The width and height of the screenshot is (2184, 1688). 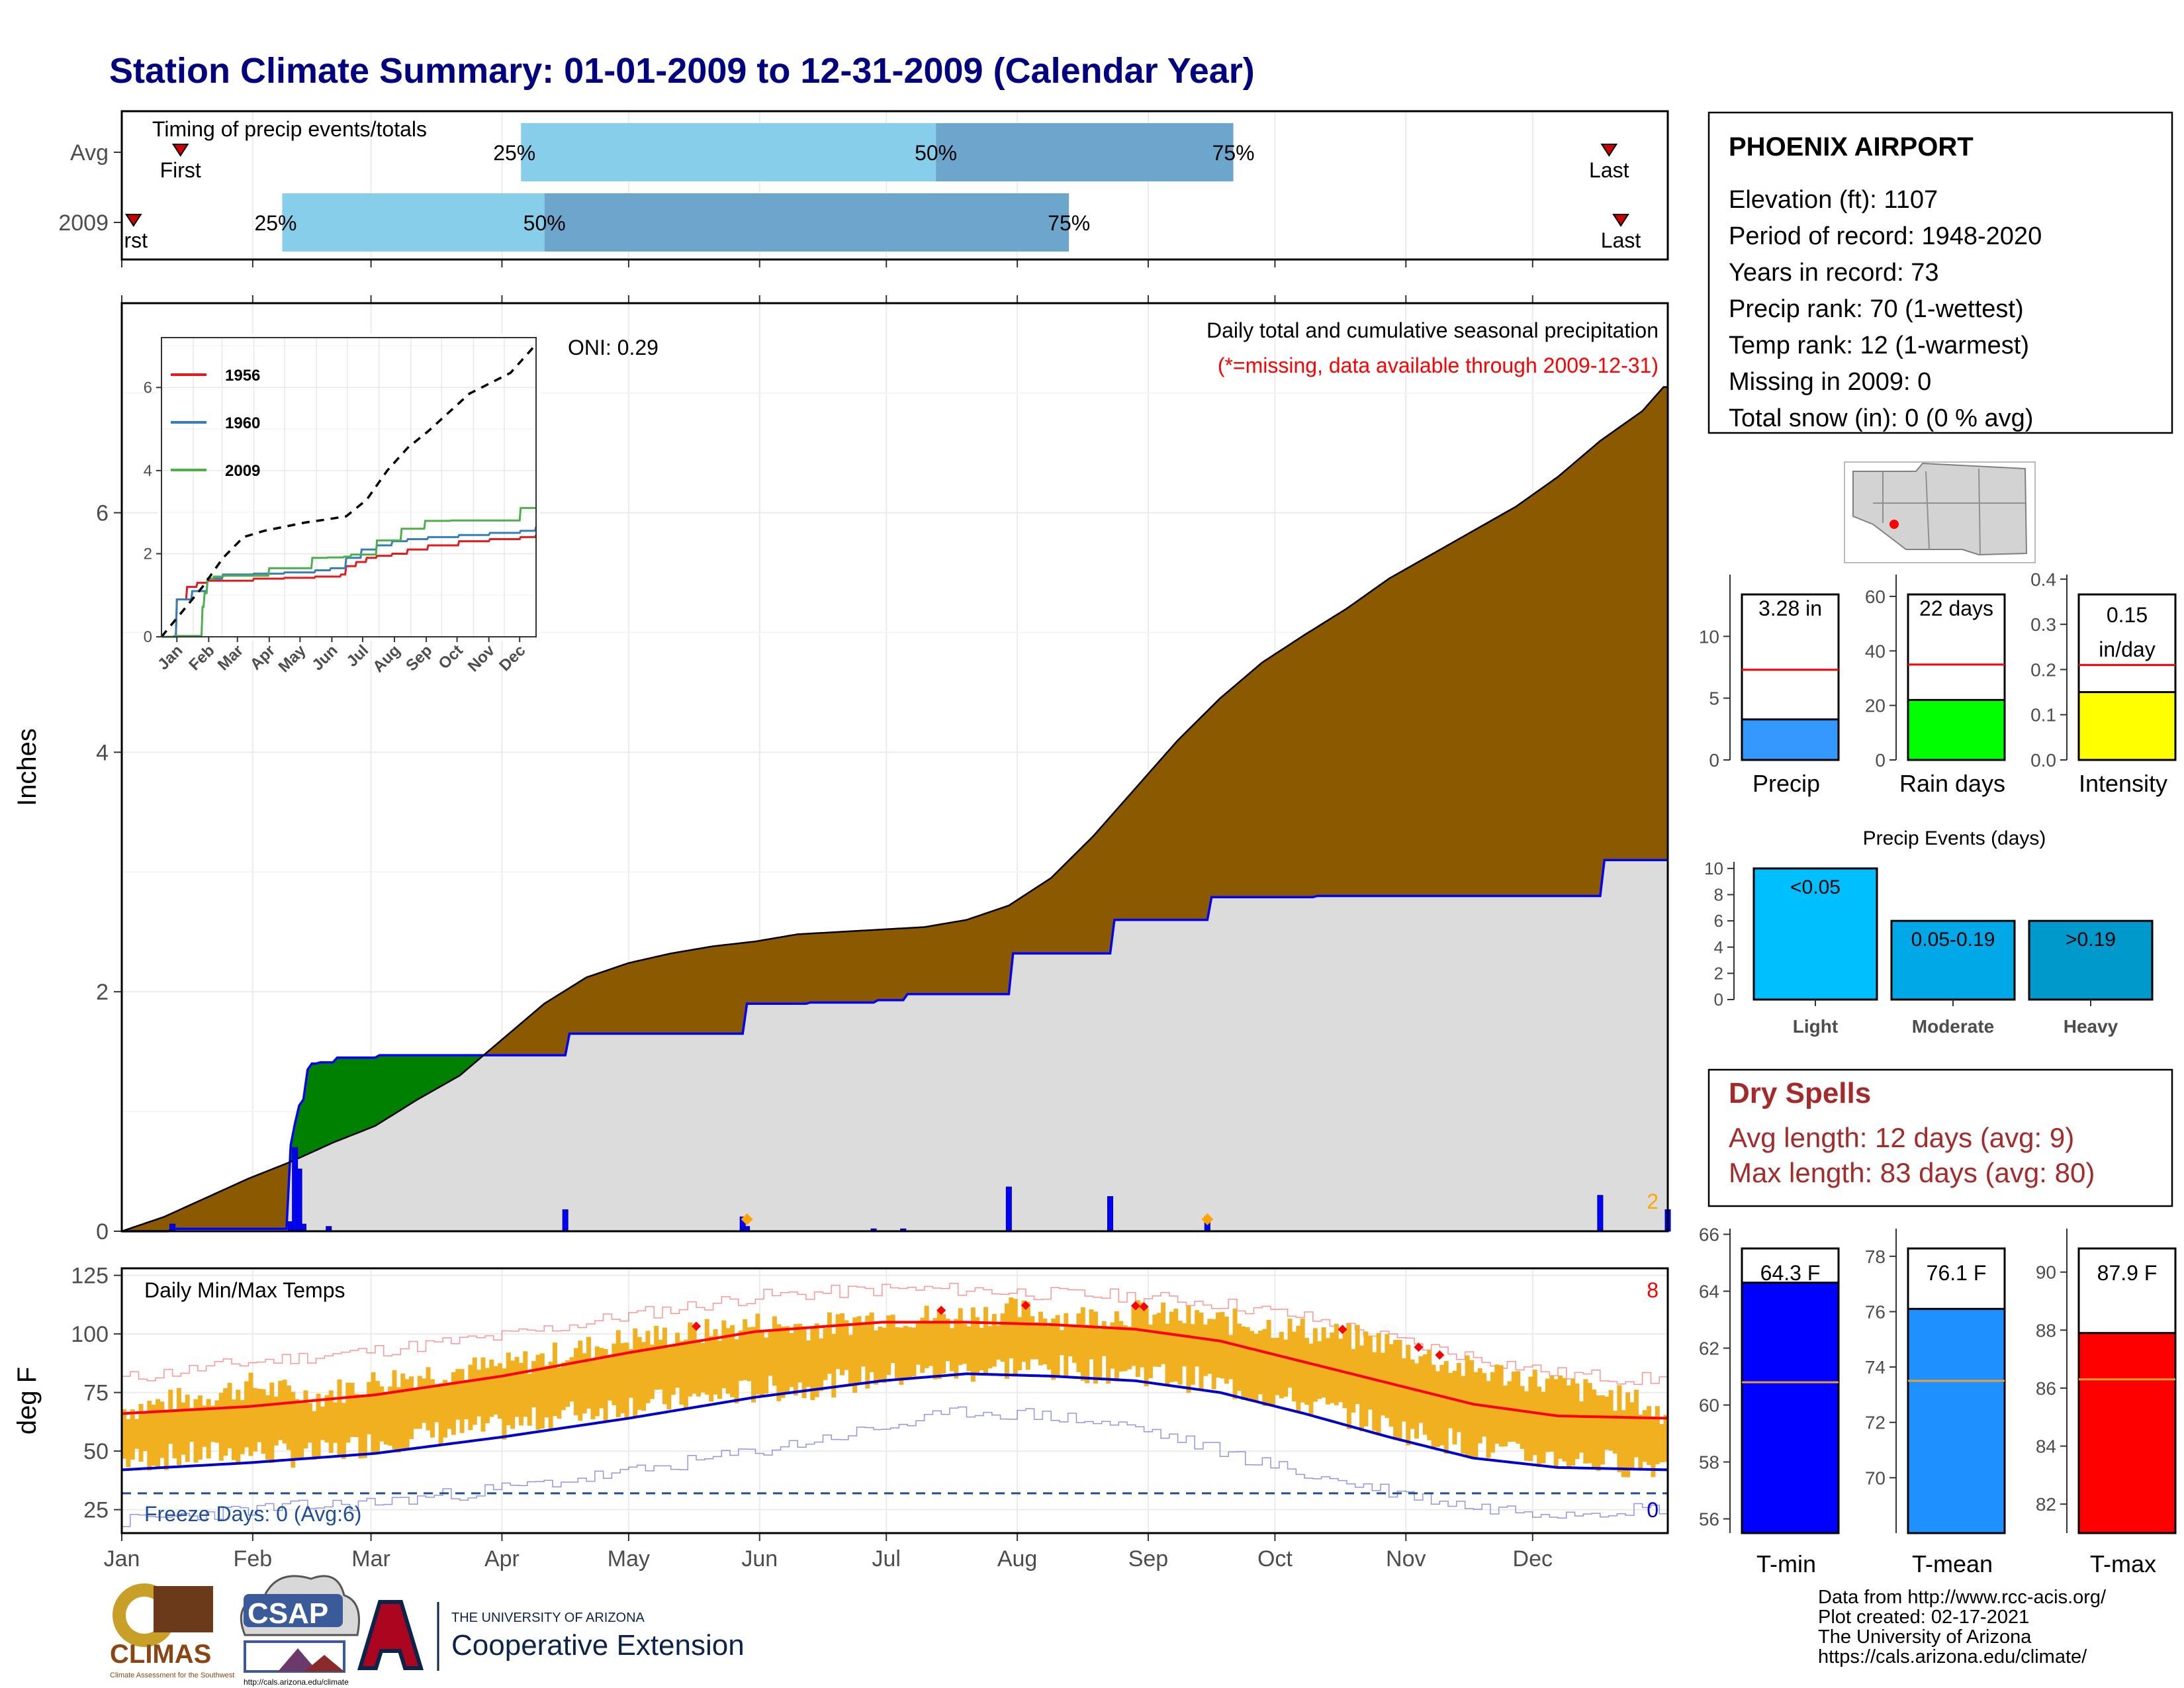 What do you see at coordinates (160, 1654) in the screenshot?
I see `climas-text: CLIMAS` at bounding box center [160, 1654].